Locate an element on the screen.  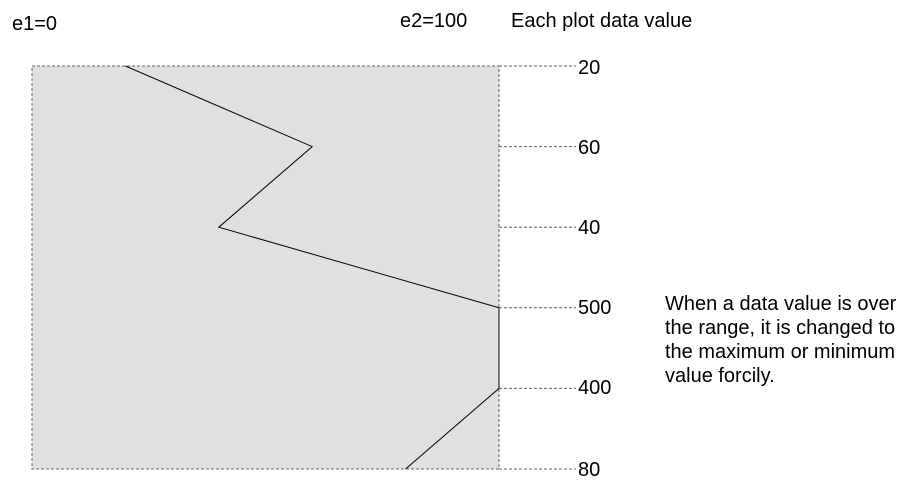
data-value-header: Each plot data value is located at coordinates (602, 21).